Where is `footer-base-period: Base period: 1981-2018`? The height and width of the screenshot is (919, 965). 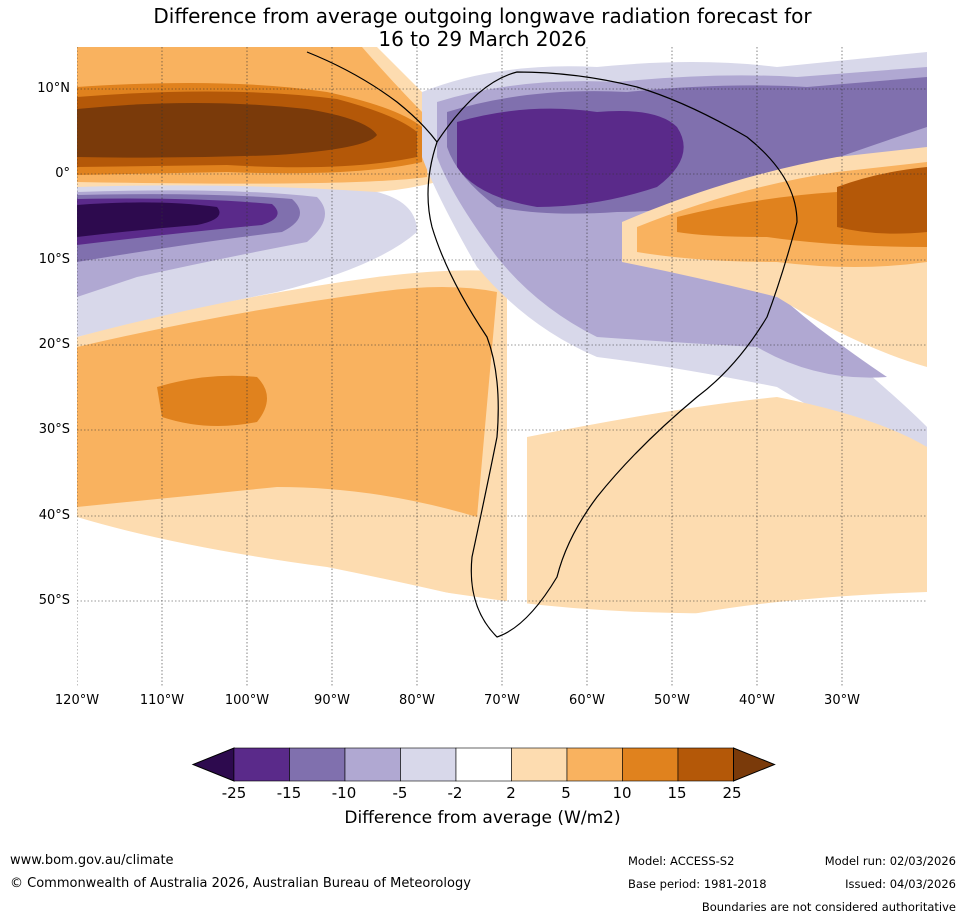
footer-base-period: Base period: 1981-2018 is located at coordinates (697, 884).